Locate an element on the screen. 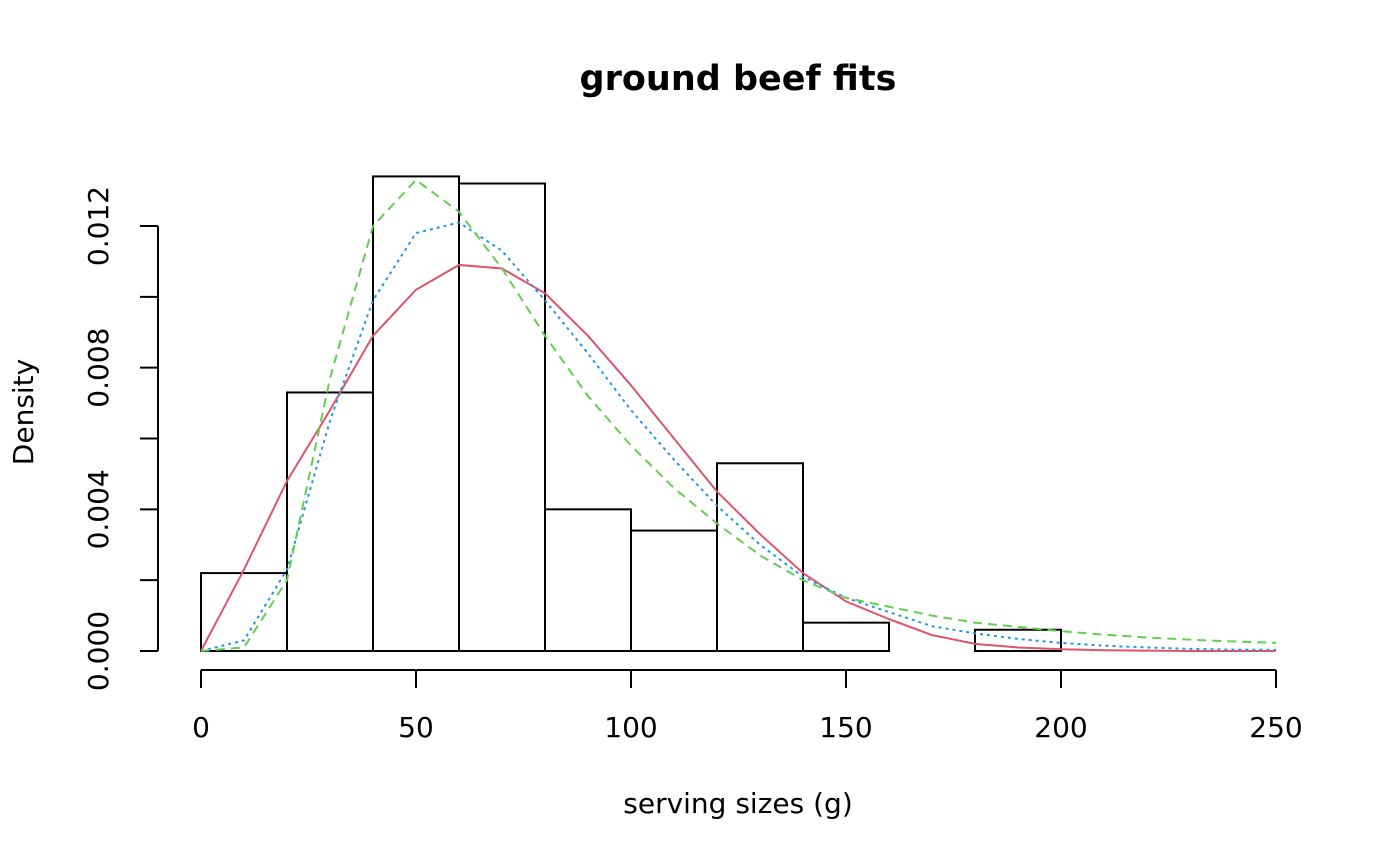 The width and height of the screenshot is (1400, 866). x-tick-label: 50 is located at coordinates (416, 727).